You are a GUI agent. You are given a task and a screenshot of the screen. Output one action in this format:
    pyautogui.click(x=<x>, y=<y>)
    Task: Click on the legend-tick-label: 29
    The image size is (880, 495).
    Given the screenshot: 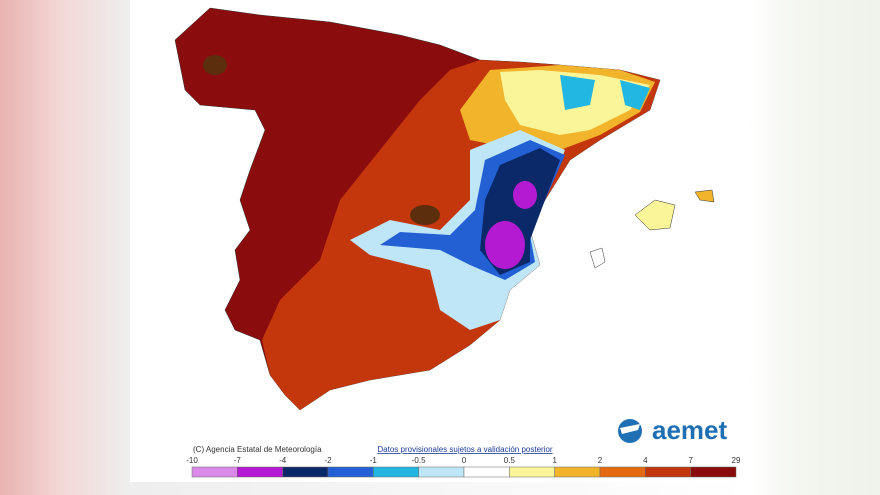 What is the action you would take?
    pyautogui.click(x=736, y=460)
    